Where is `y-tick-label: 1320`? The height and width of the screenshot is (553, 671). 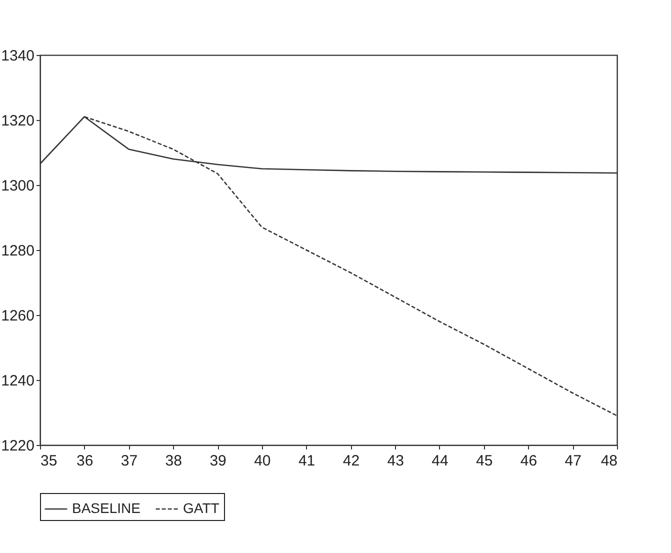
y-tick-label: 1320 is located at coordinates (17, 121).